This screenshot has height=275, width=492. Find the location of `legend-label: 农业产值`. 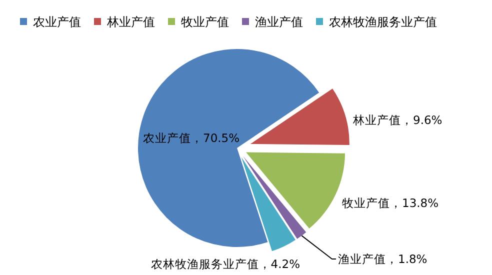

legend-label: 农业产值 is located at coordinates (57, 22).